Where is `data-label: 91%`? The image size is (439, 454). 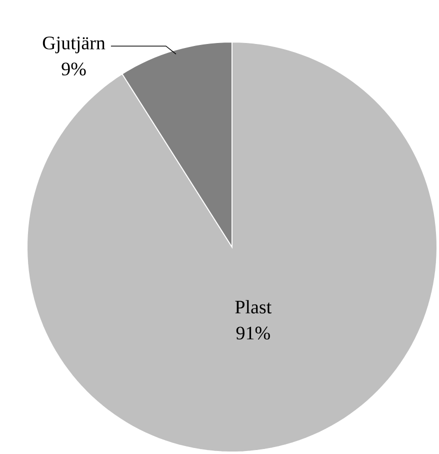
data-label: 91% is located at coordinates (253, 333).